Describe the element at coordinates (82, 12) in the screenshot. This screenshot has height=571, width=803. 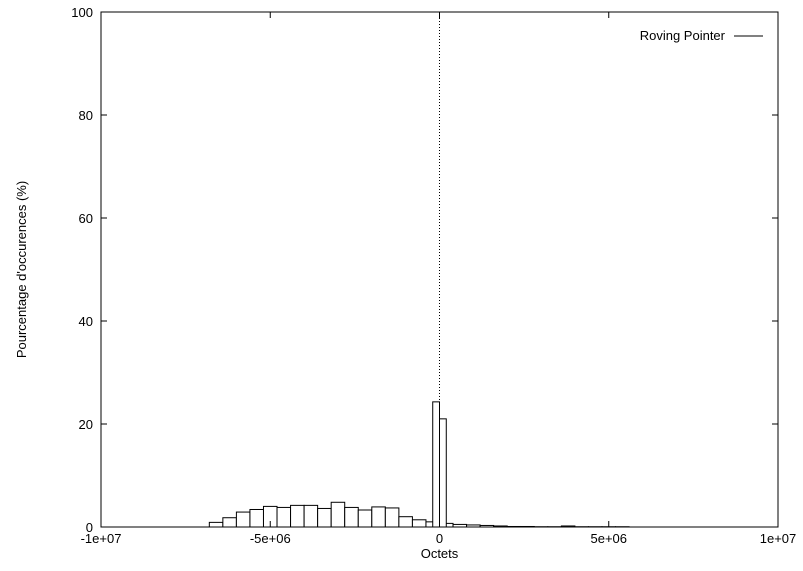
I see `y-tick-label: 100` at that location.